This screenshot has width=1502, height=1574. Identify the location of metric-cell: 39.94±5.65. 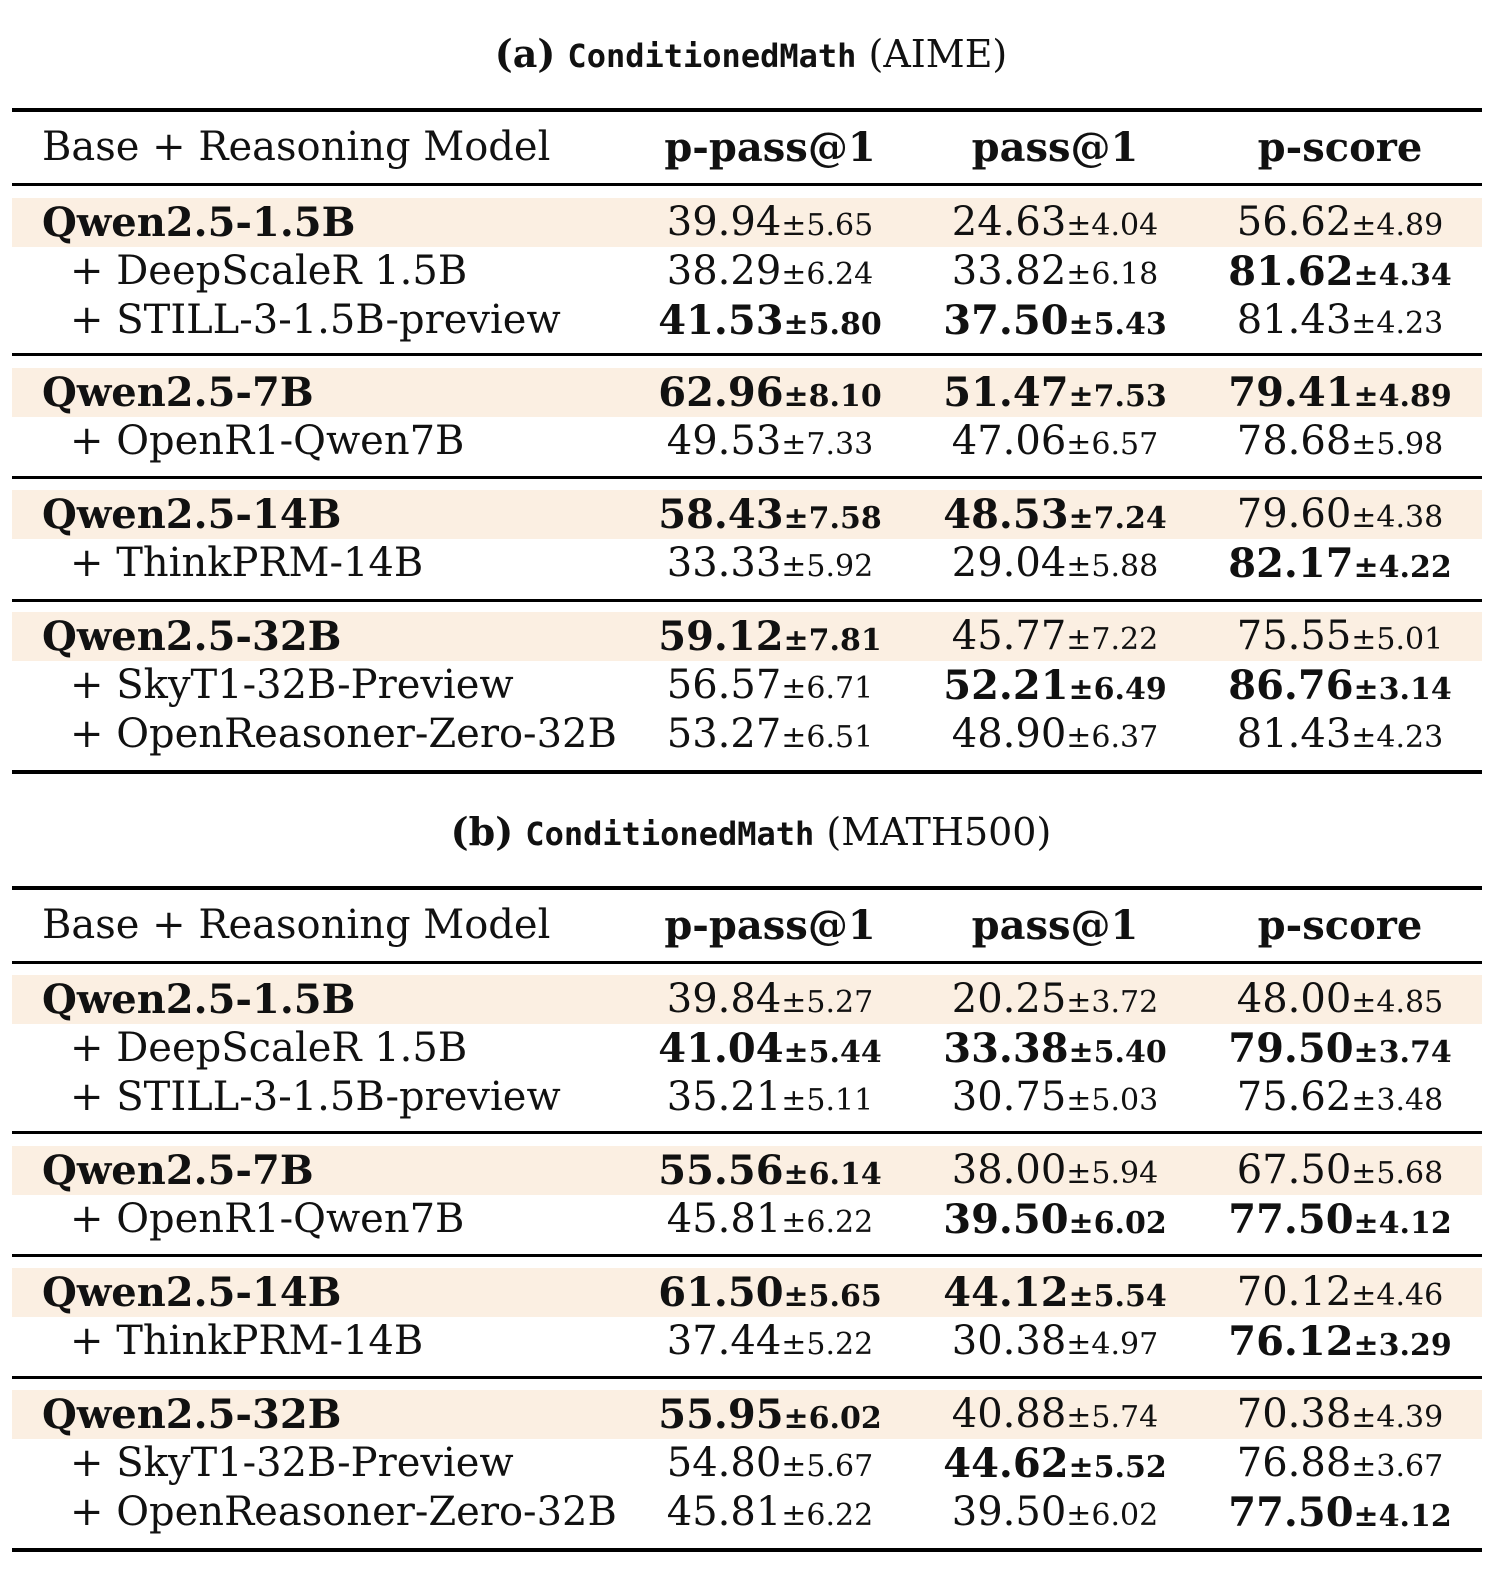
(770, 224).